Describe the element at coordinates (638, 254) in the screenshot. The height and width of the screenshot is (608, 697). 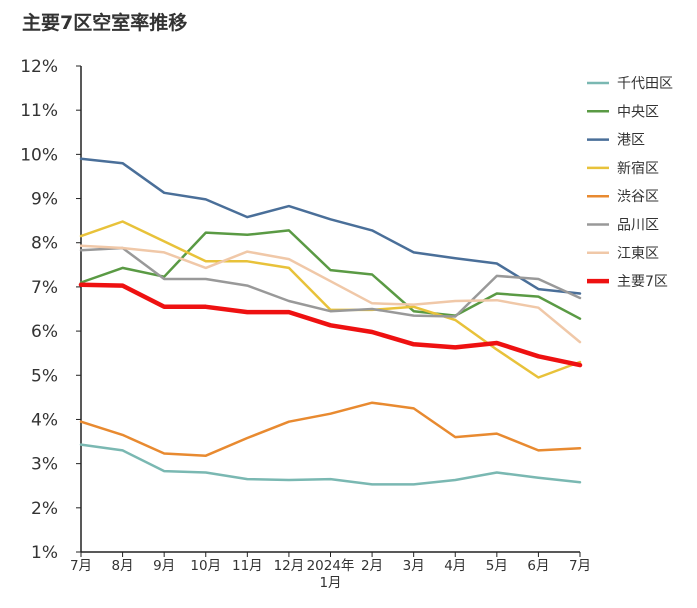
I see `legend-label: 江東区` at that location.